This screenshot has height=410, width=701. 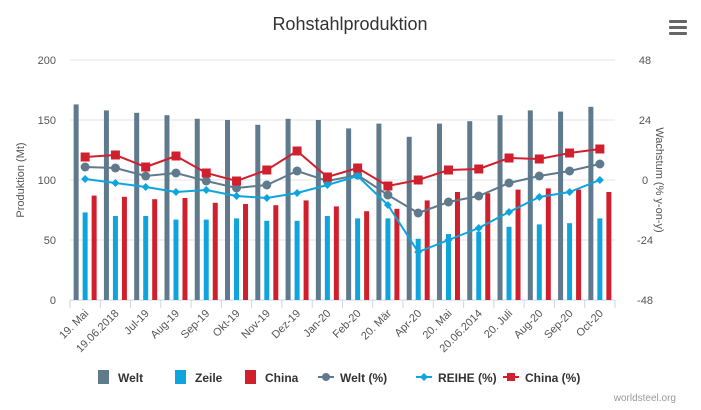 I want to click on credit-link: worldsteel.org, so click(x=644, y=398).